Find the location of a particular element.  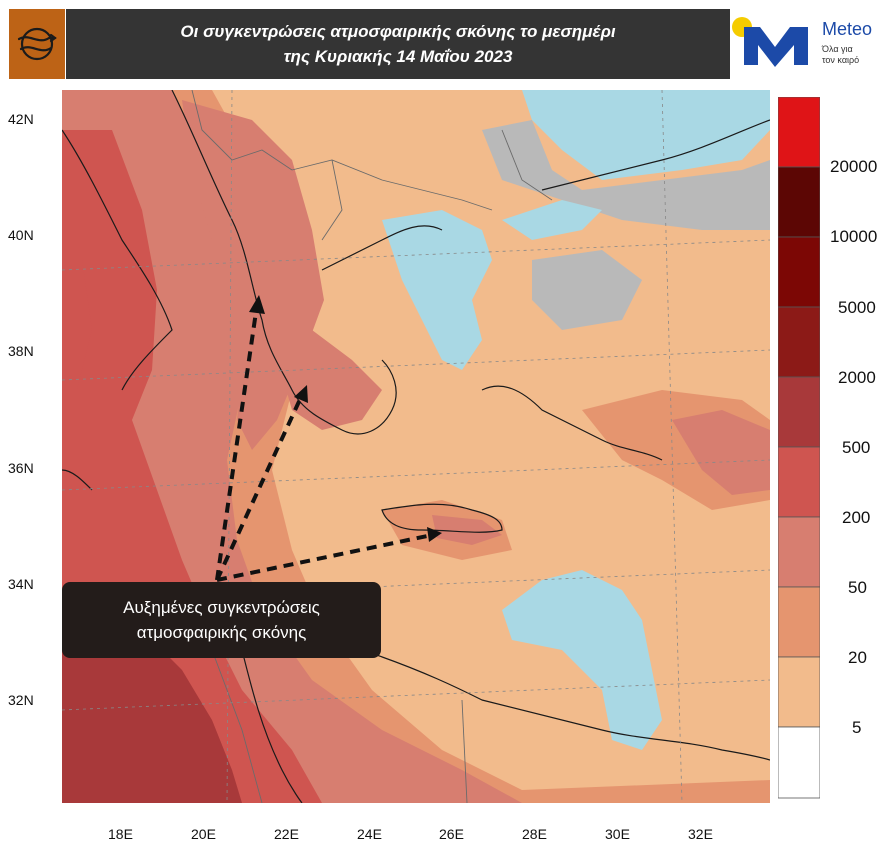

lat-label-40n: 40N is located at coordinates (21, 235).